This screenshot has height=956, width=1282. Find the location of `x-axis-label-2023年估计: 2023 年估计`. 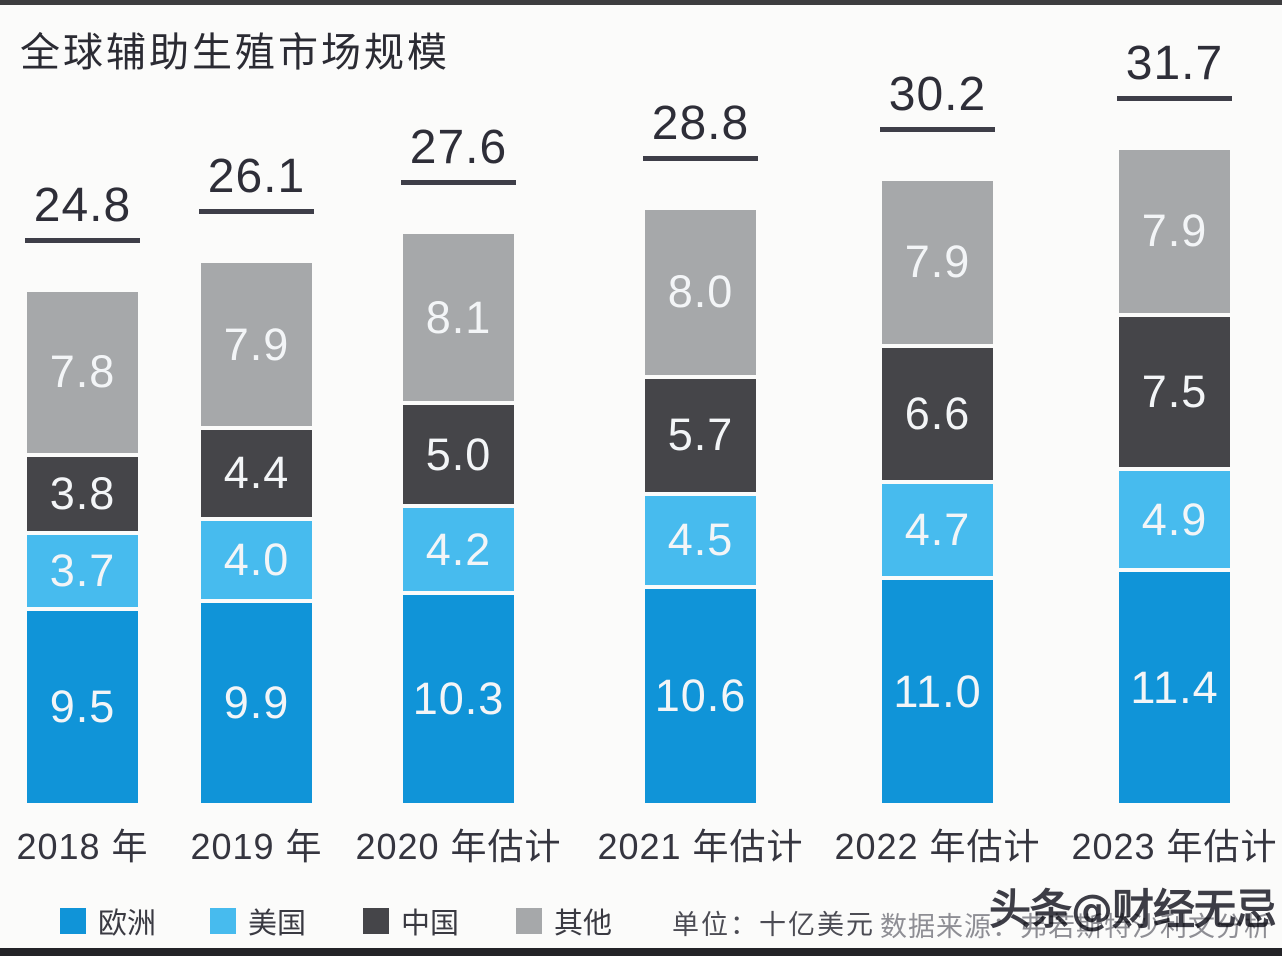

x-axis-label-2023年估计: 2023 年估计 is located at coordinates (1174, 846).